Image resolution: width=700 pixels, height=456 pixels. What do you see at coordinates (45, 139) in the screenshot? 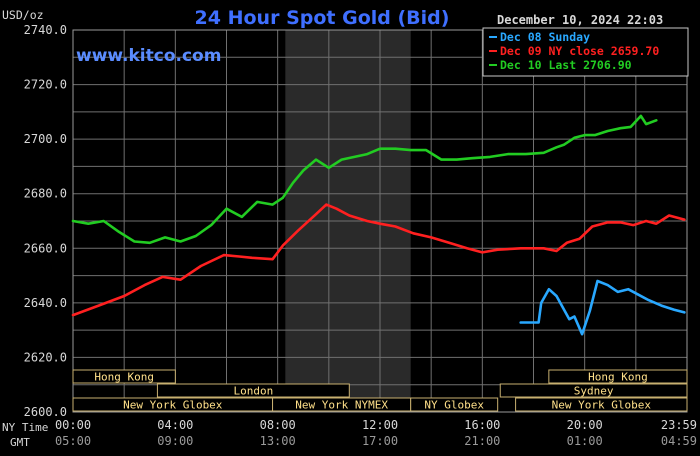
I see `y-tick-label: 2700.0` at bounding box center [45, 139].